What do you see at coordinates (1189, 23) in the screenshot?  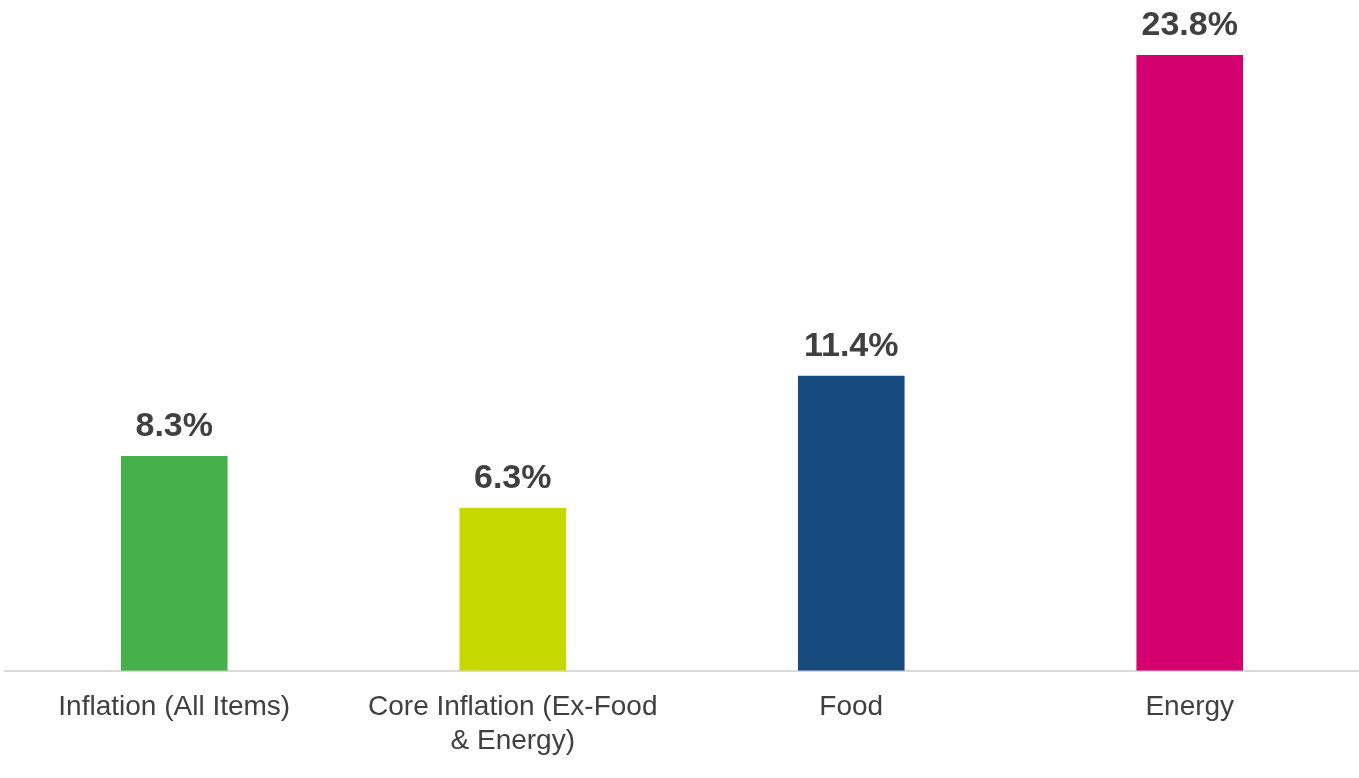 I see `data-label: 23.8%` at bounding box center [1189, 23].